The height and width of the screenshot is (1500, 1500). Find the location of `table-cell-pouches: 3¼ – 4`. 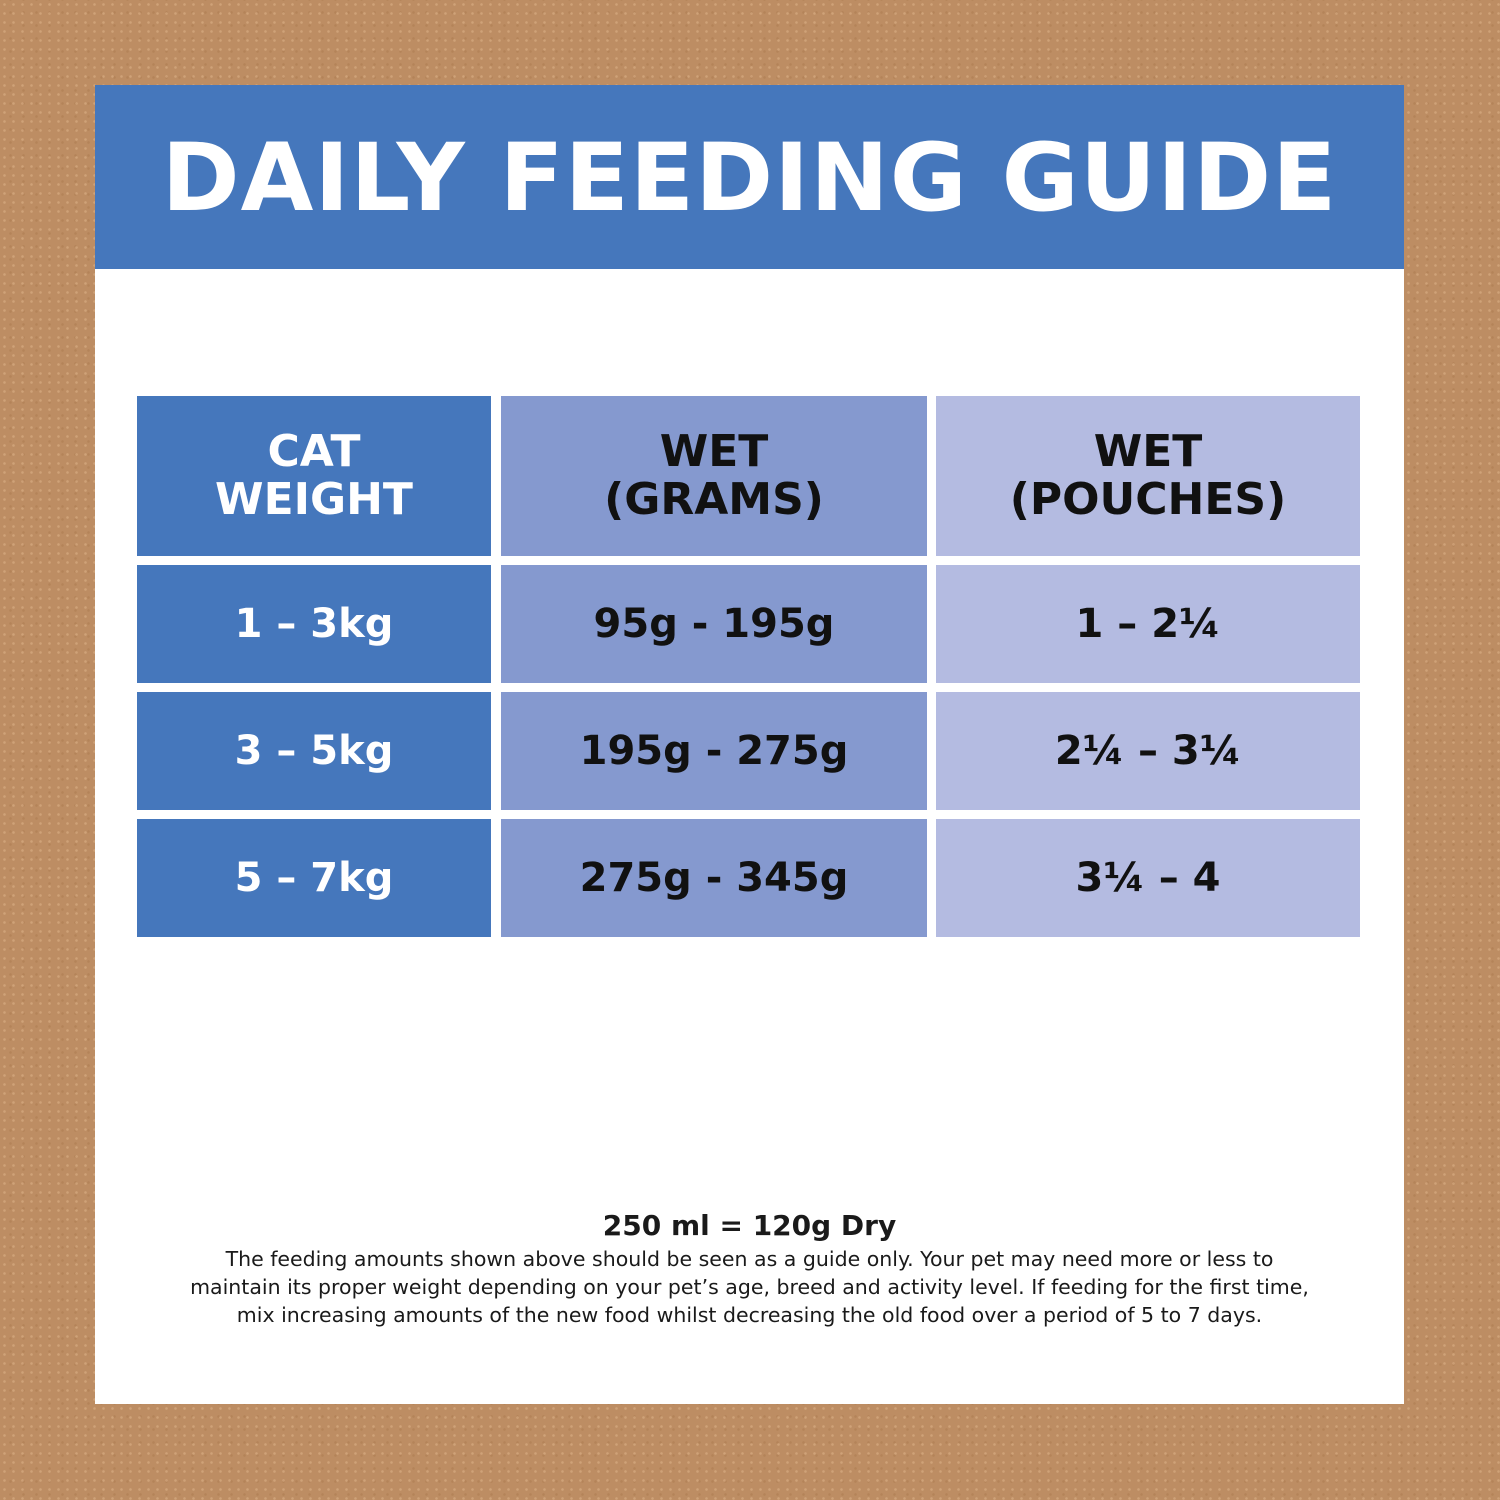

table-cell-pouches: 3¼ – 4 is located at coordinates (1148, 878).